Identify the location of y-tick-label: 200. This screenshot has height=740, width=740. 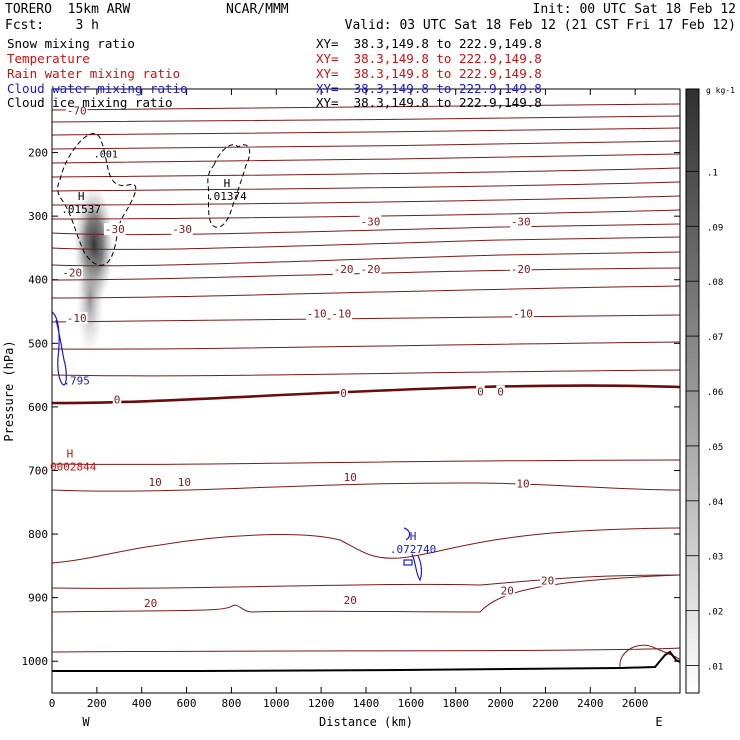
(38, 153).